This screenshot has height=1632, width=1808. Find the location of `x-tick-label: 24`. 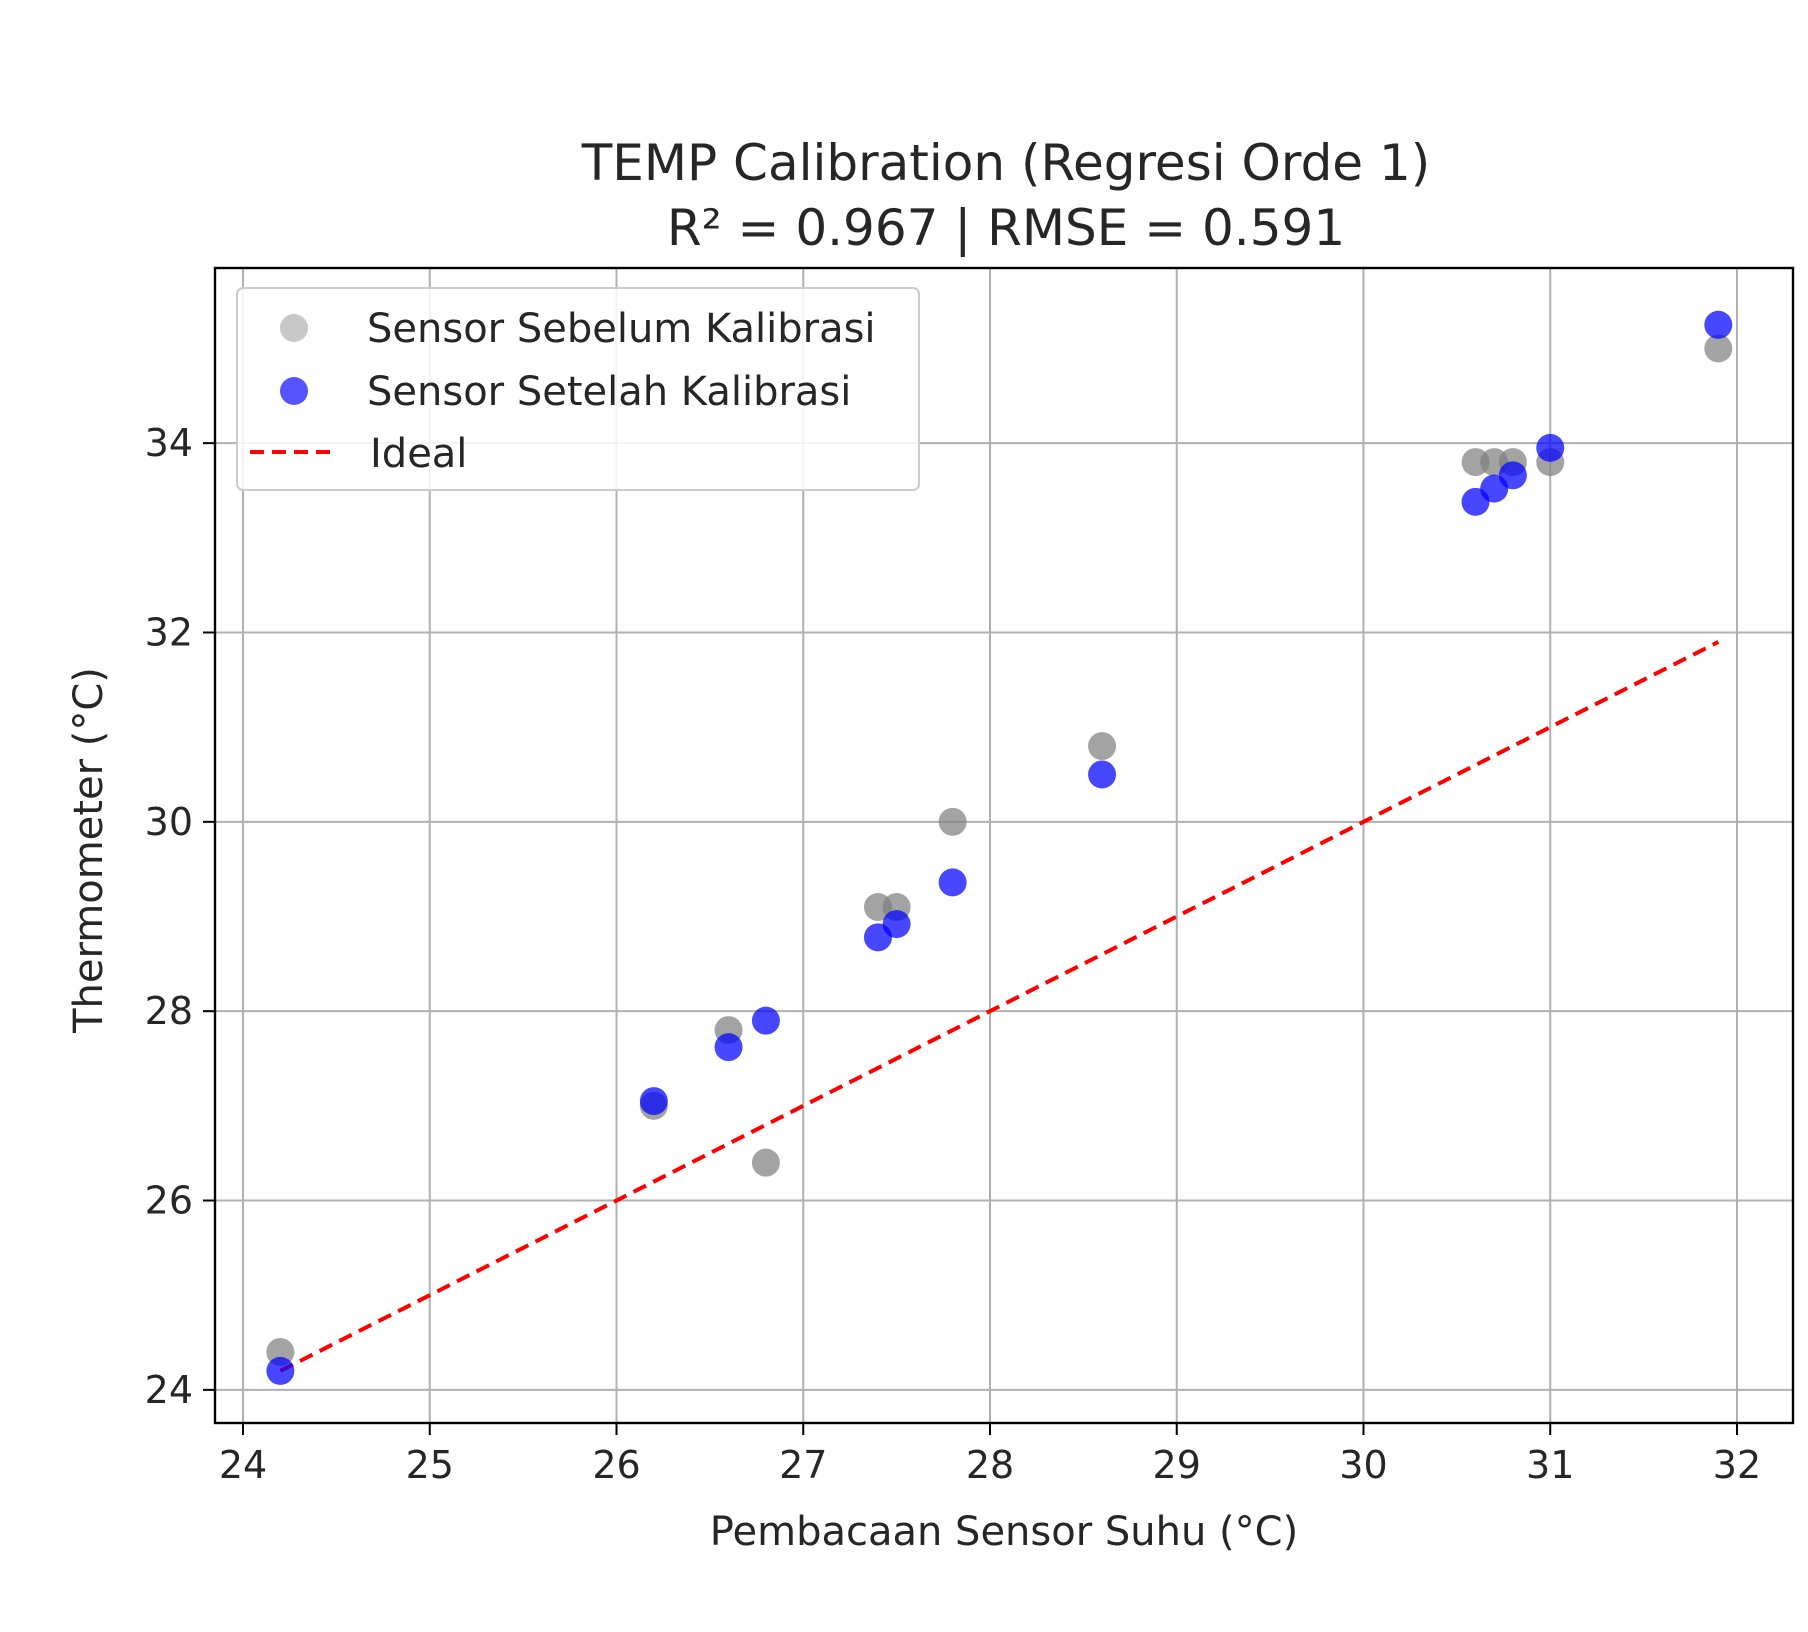

x-tick-label: 24 is located at coordinates (243, 1465).